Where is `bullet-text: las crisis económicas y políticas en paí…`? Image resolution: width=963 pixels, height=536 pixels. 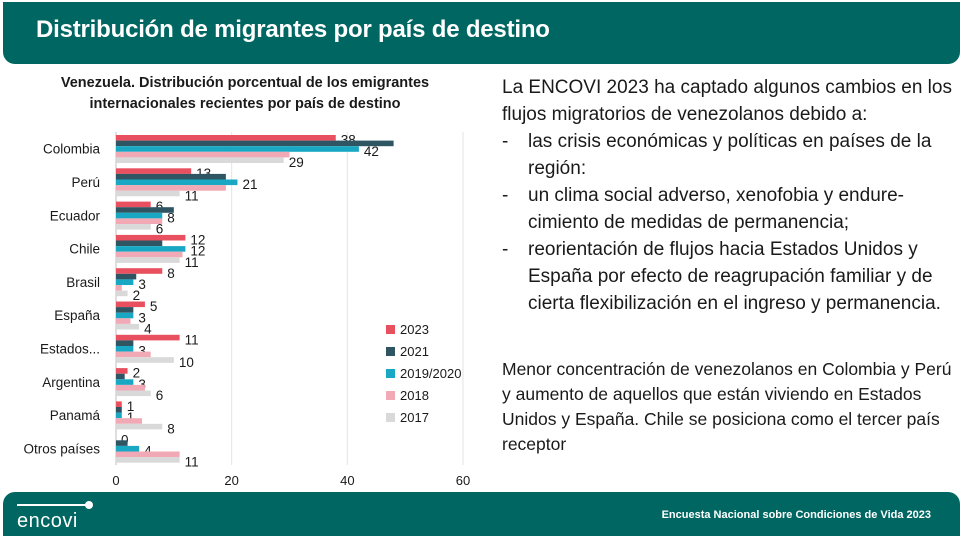
bullet-text: las crisis económicas y políticas en paí… is located at coordinates (730, 155).